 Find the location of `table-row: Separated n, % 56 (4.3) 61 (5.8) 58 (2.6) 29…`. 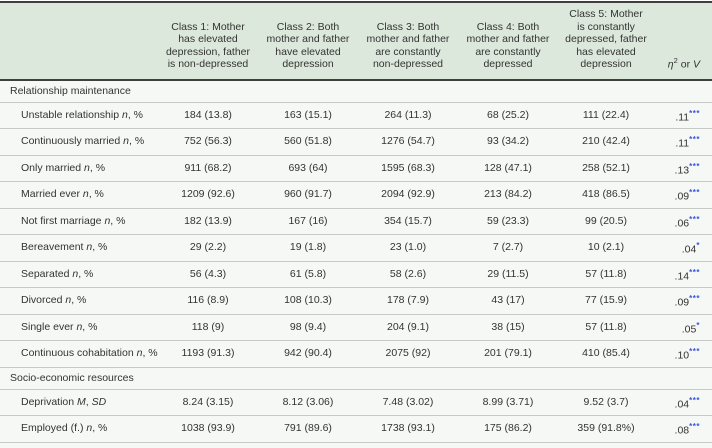

table-row: Separated n, % 56 (4.3) 61 (5.8) 58 (2.6) 29… is located at coordinates (356, 274).